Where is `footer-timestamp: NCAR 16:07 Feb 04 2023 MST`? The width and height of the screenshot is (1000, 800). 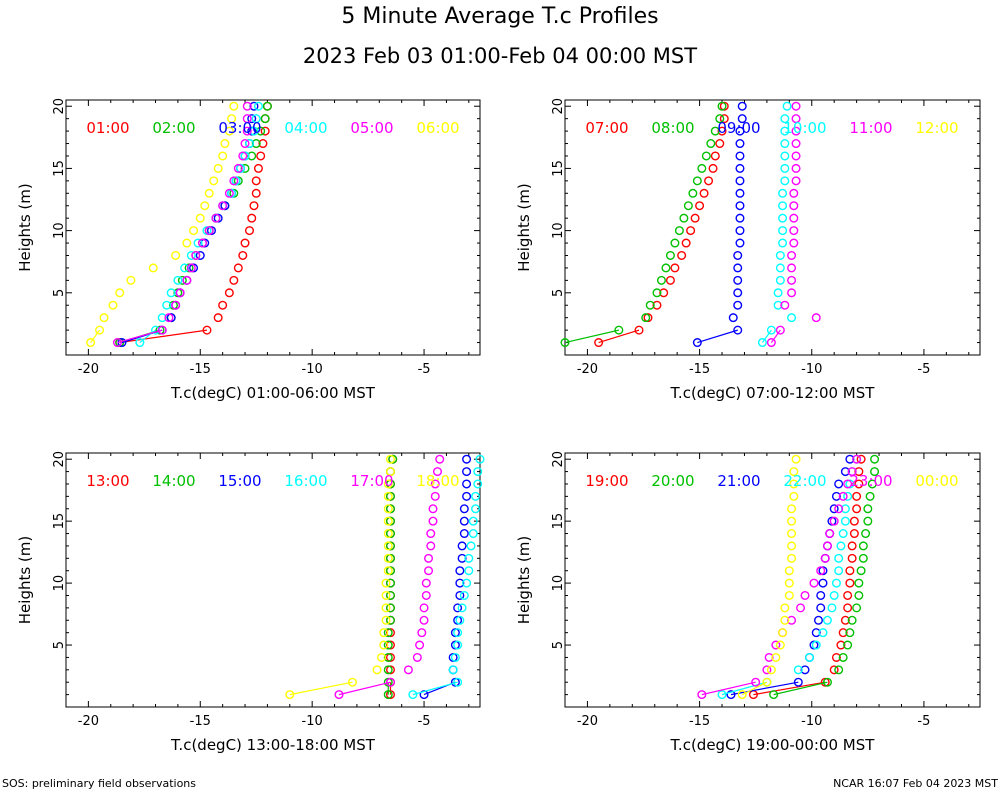 footer-timestamp: NCAR 16:07 Feb 04 2023 MST is located at coordinates (915, 783).